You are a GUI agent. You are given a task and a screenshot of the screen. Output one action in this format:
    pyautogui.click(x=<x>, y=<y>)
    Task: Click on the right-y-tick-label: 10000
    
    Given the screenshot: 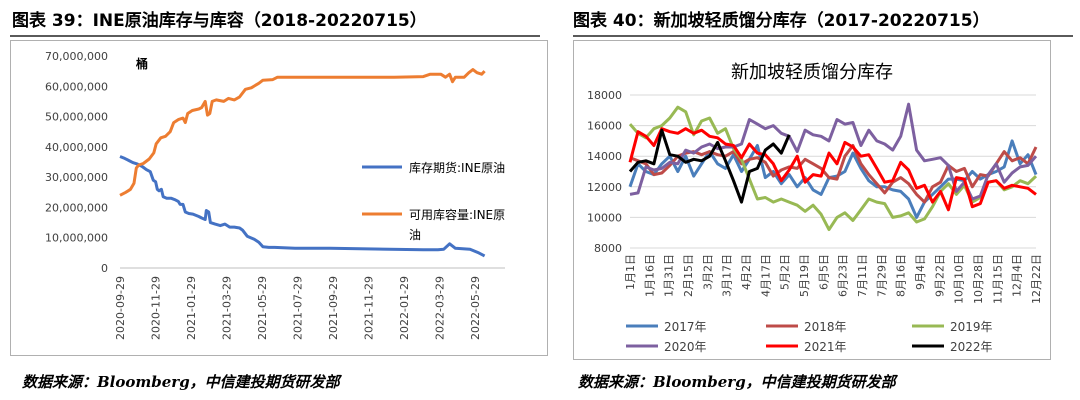 What is the action you would take?
    pyautogui.click(x=604, y=217)
    